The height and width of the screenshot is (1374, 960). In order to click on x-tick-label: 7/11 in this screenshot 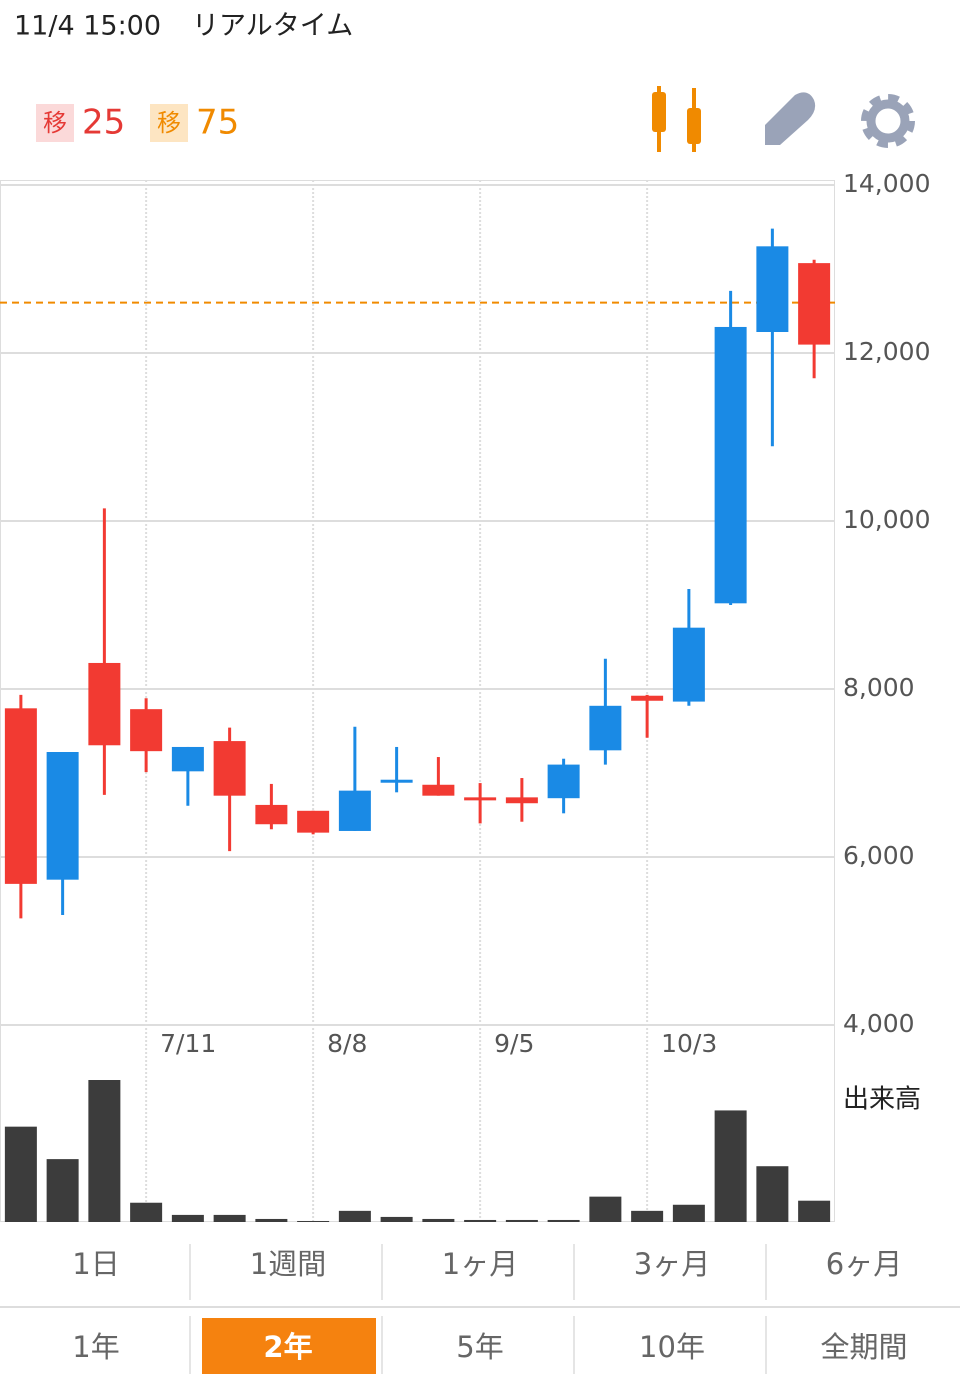, I will do `click(188, 1043)`.